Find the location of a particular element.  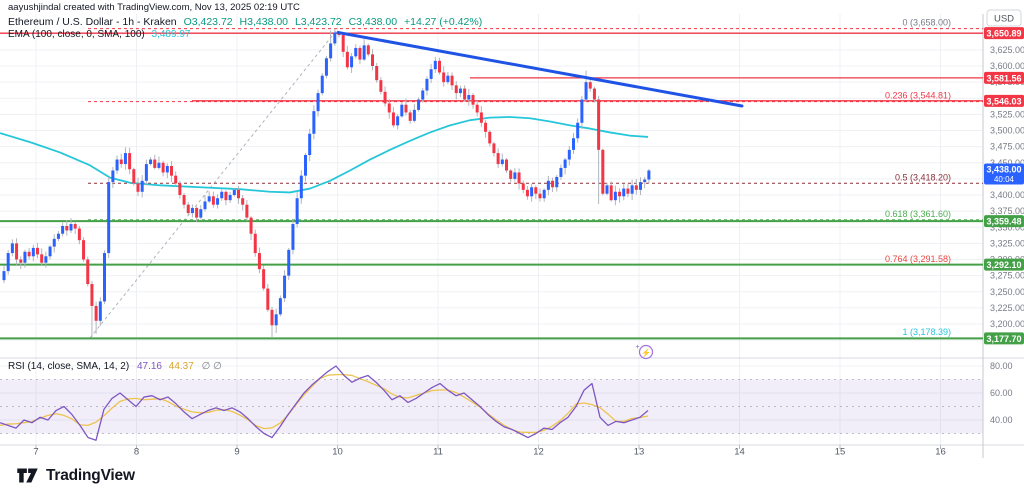

flash-icon-circle is located at coordinates (646, 352).